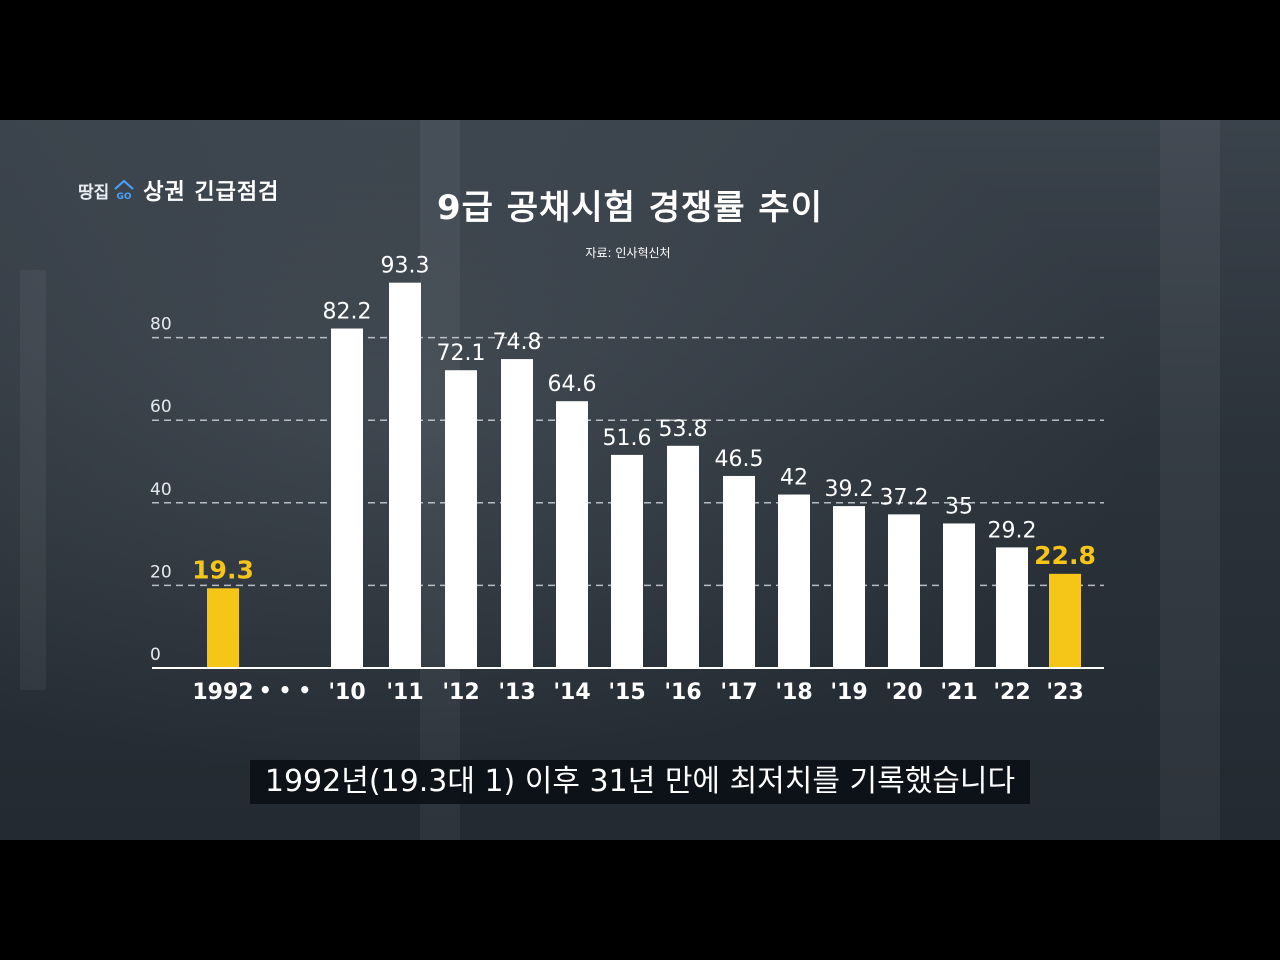  I want to click on x-tick-label: '23, so click(1064, 692).